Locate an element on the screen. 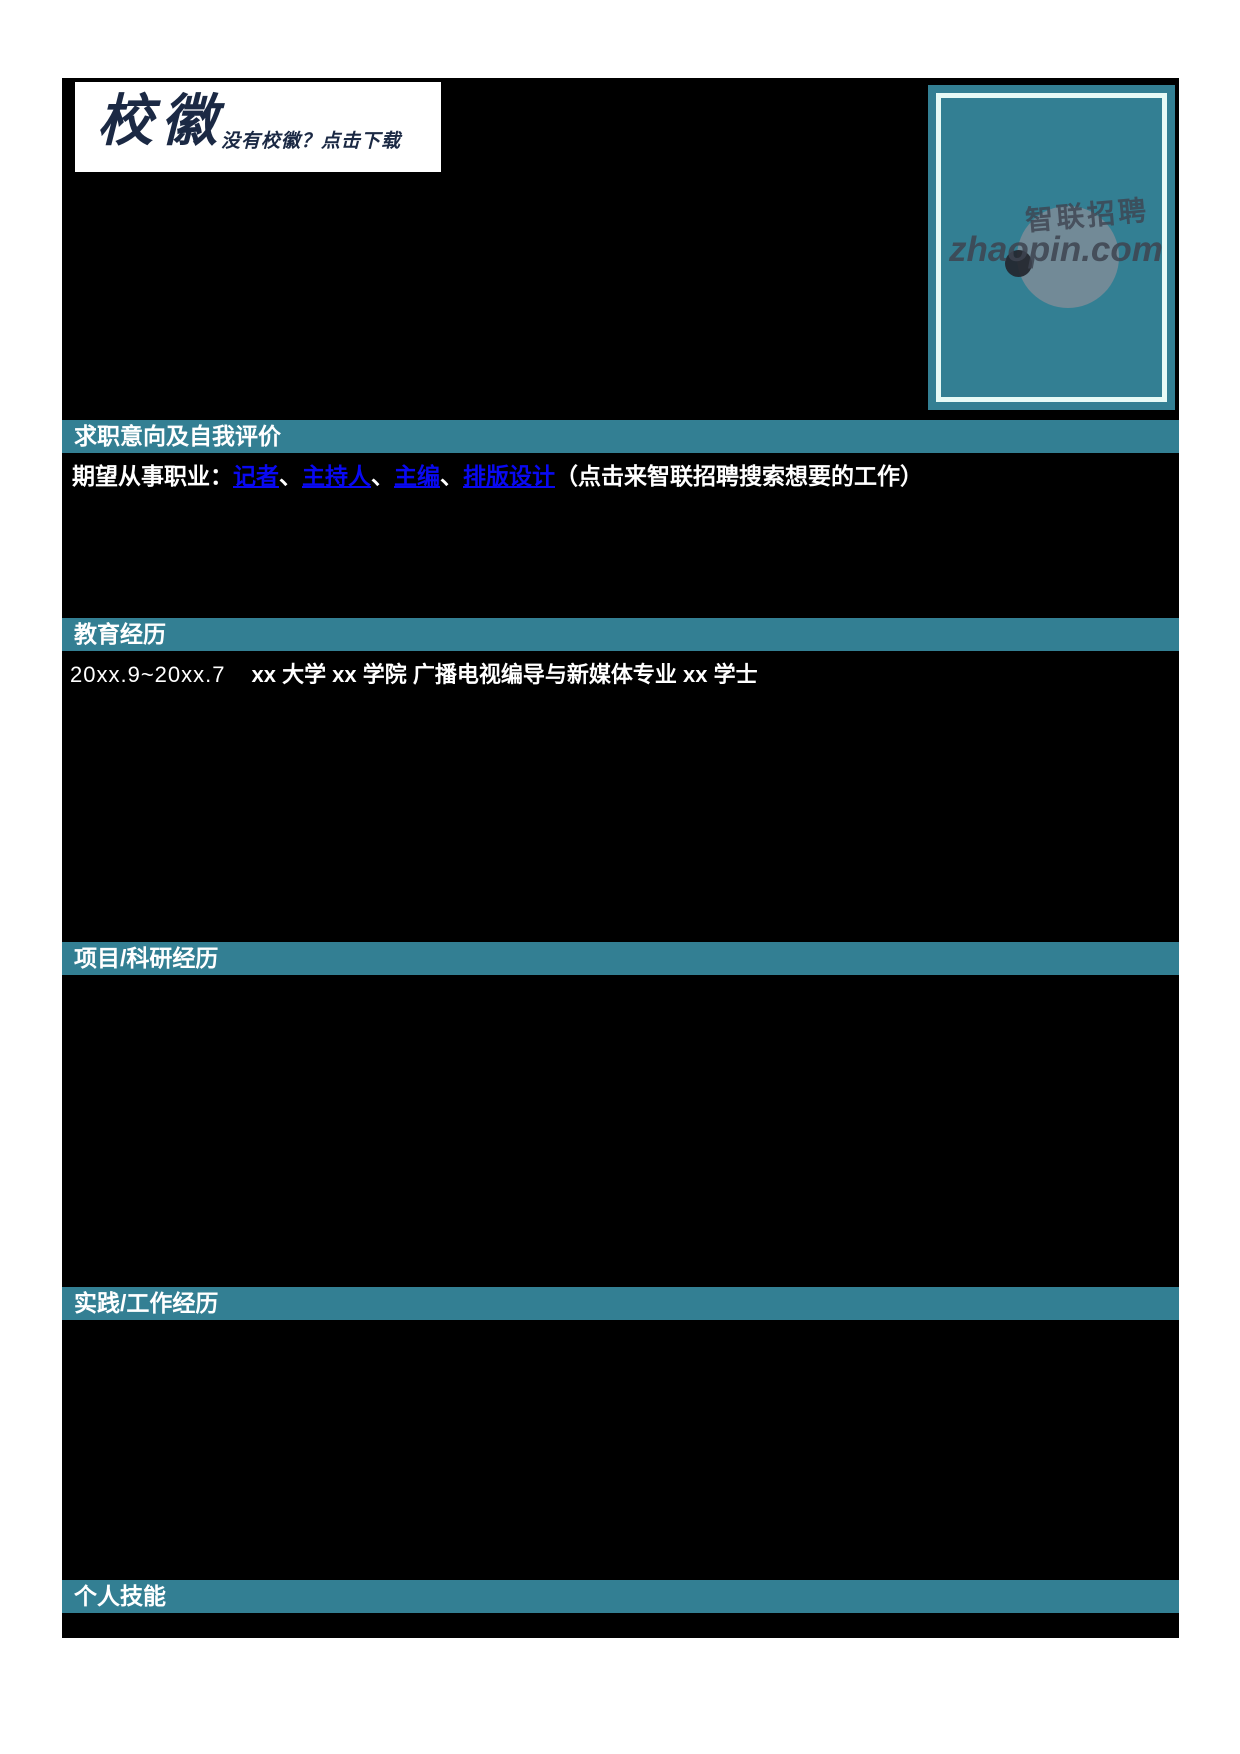  photo-inner-frame: 智联招聘 zhaopin.com is located at coordinates (1051, 247).